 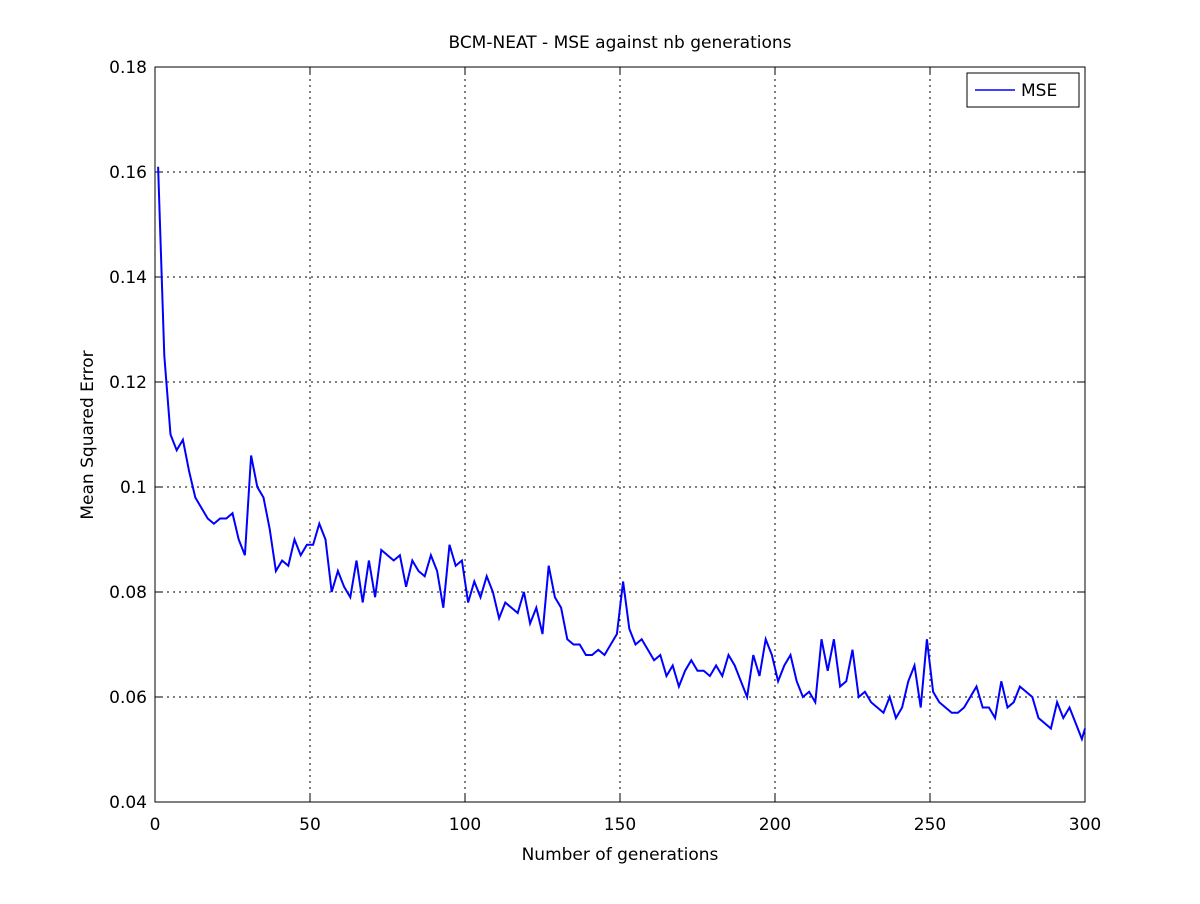 I want to click on y-tick-label: 0.12, so click(x=128, y=383).